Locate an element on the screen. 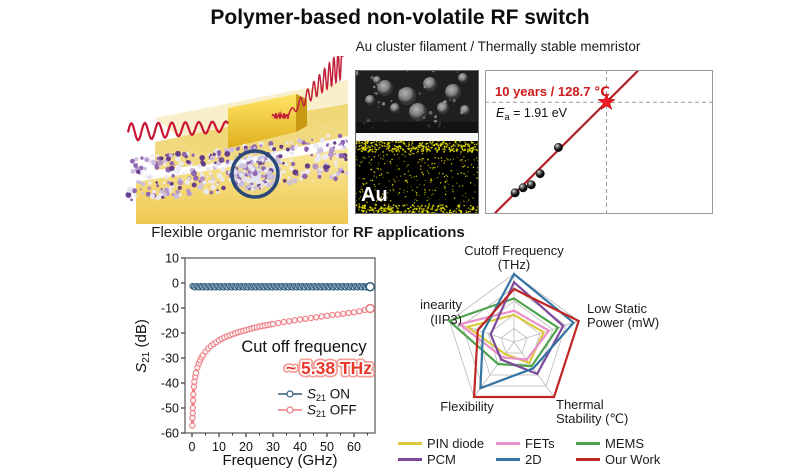 The width and height of the screenshot is (800, 470). radar-axis-label: Thermal is located at coordinates (580, 404).